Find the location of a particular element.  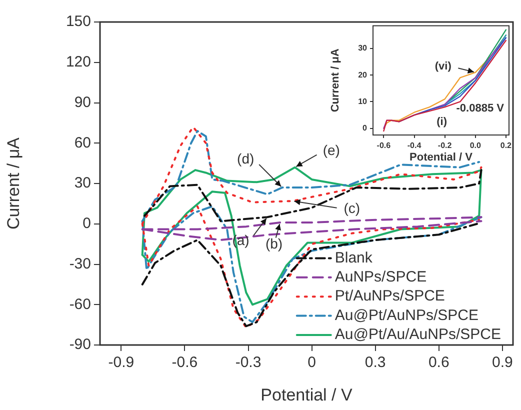

x-tick-label: 0.6 is located at coordinates (439, 363).